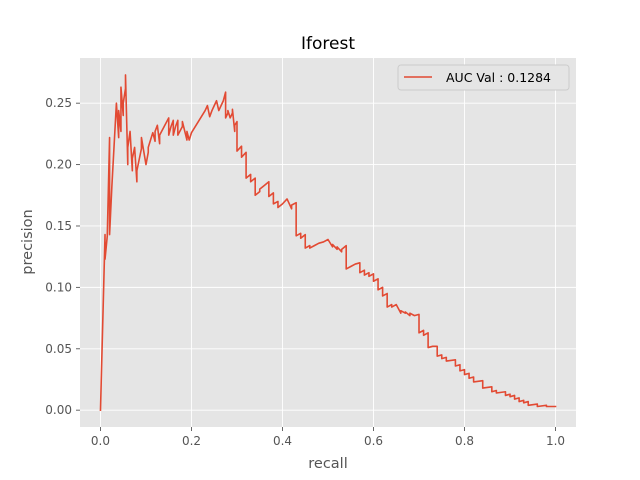 The height and width of the screenshot is (480, 640). Describe the element at coordinates (373, 441) in the screenshot. I see `x-tick-label: 0.6` at that location.